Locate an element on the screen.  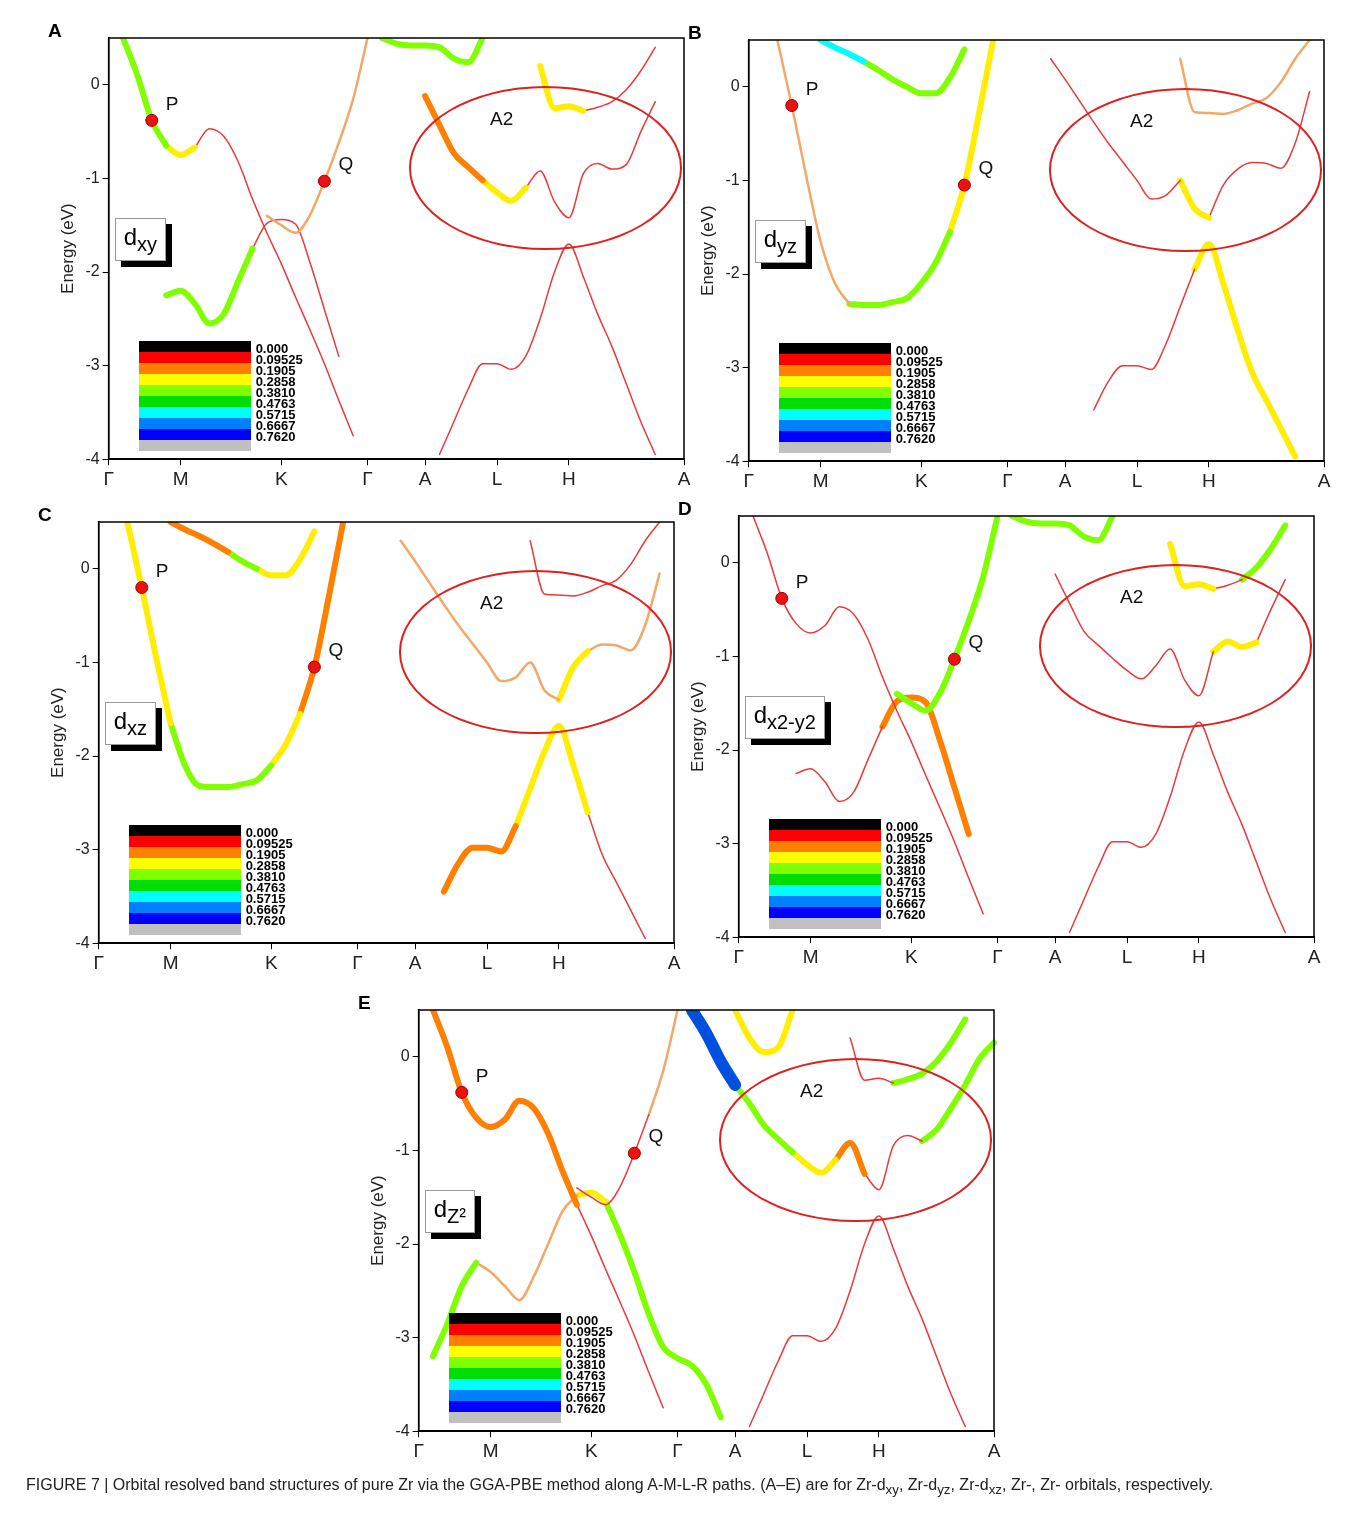
chart-title: B is located at coordinates (695, 33).